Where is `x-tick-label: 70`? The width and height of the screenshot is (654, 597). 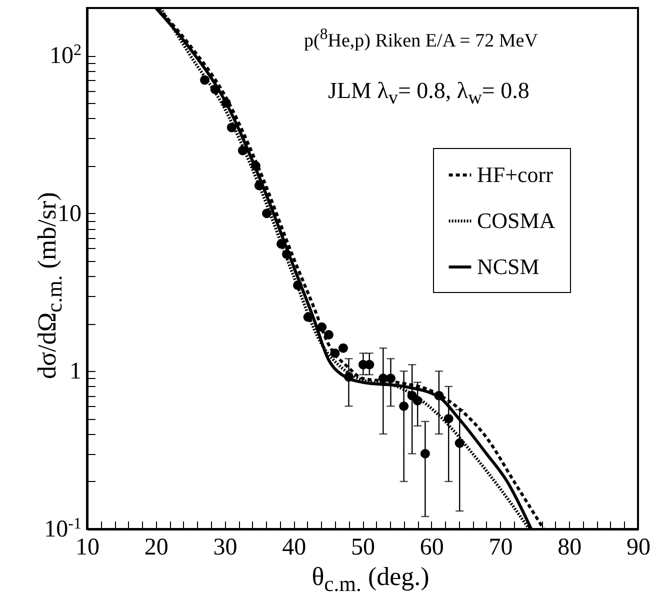 x-tick-label: 70 is located at coordinates (500, 547).